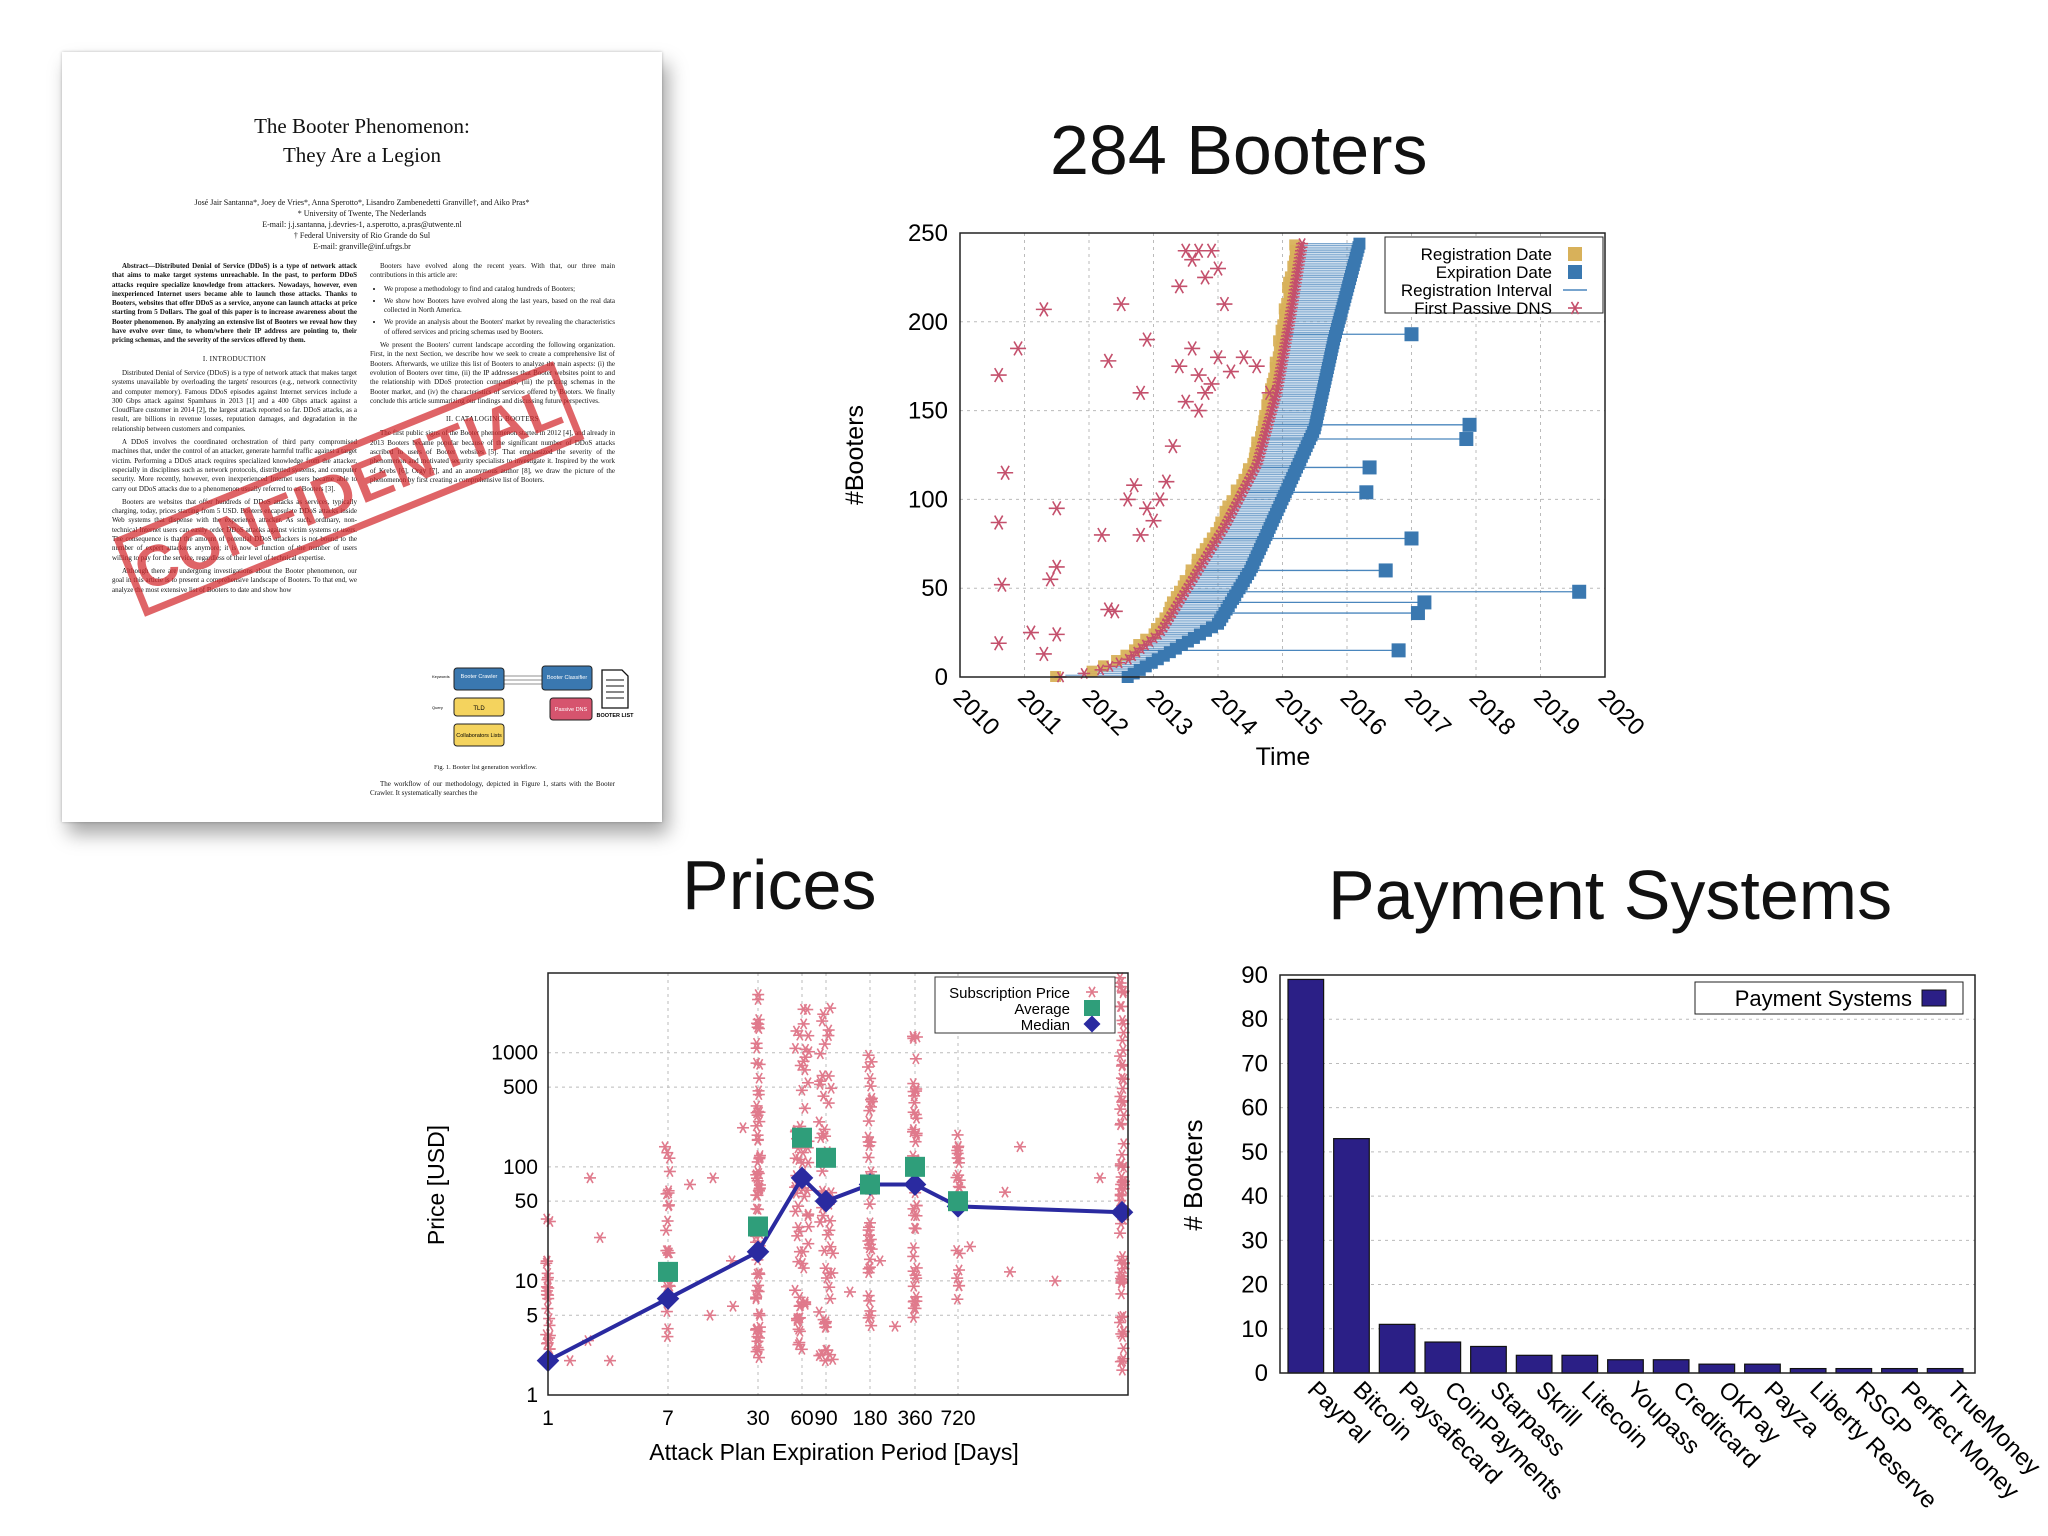 The width and height of the screenshot is (2048, 1536). What do you see at coordinates (825, 1418) in the screenshot?
I see `prices-x-tick-label: 90` at bounding box center [825, 1418].